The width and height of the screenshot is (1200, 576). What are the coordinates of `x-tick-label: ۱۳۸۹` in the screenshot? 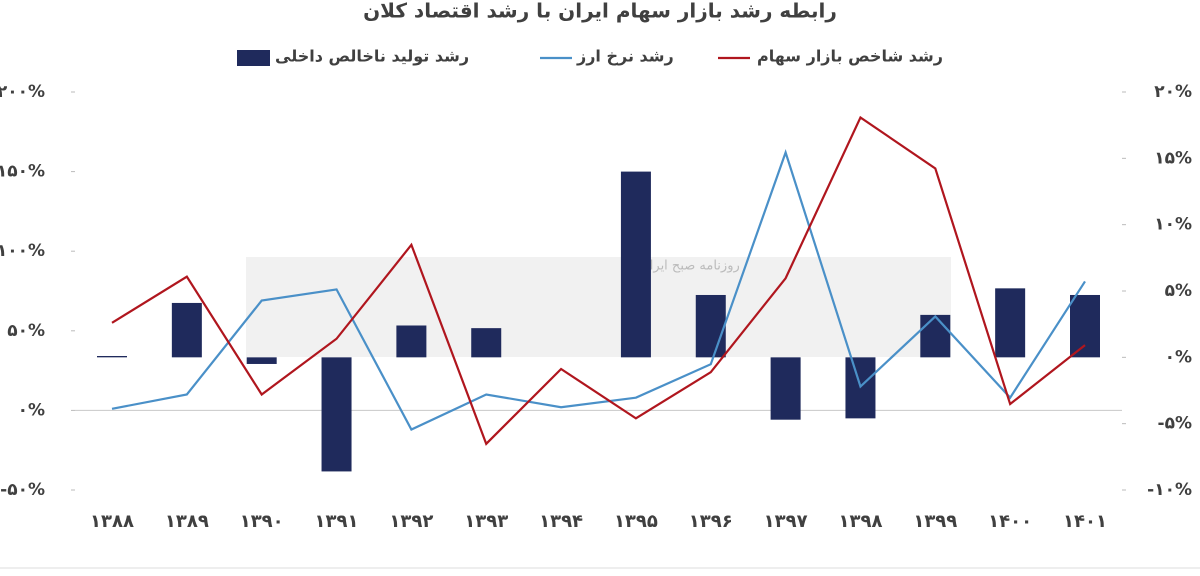 It's located at (187, 521).